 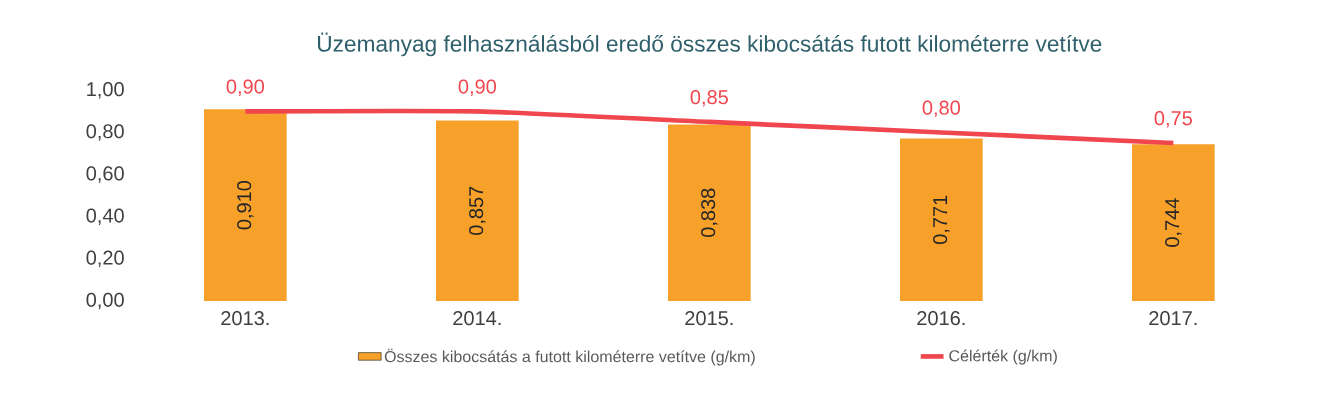 I want to click on legend-label: Célérték (g/km), so click(x=1003, y=357).